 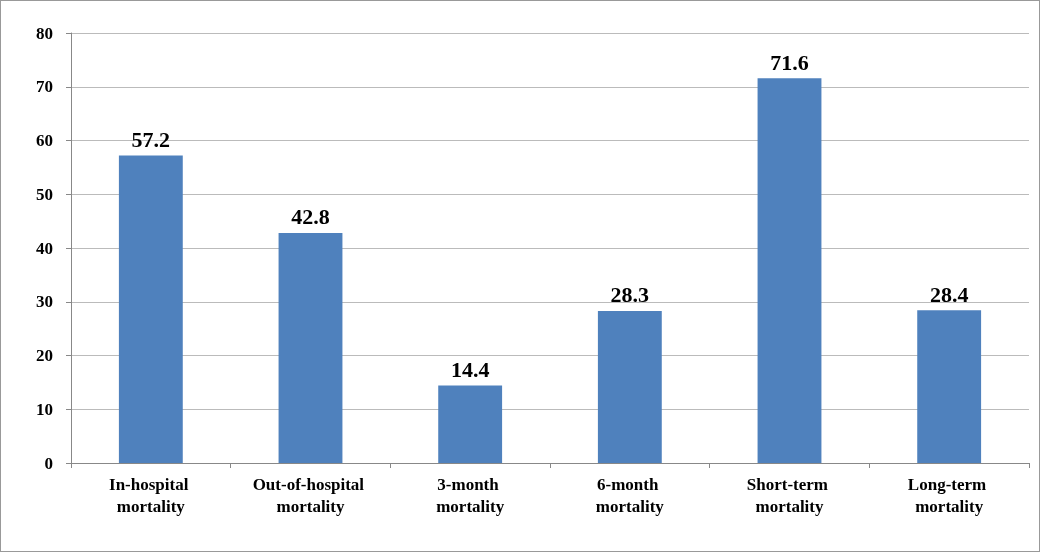 What do you see at coordinates (630, 495) in the screenshot?
I see `x-tick-label: 6-month mortality` at bounding box center [630, 495].